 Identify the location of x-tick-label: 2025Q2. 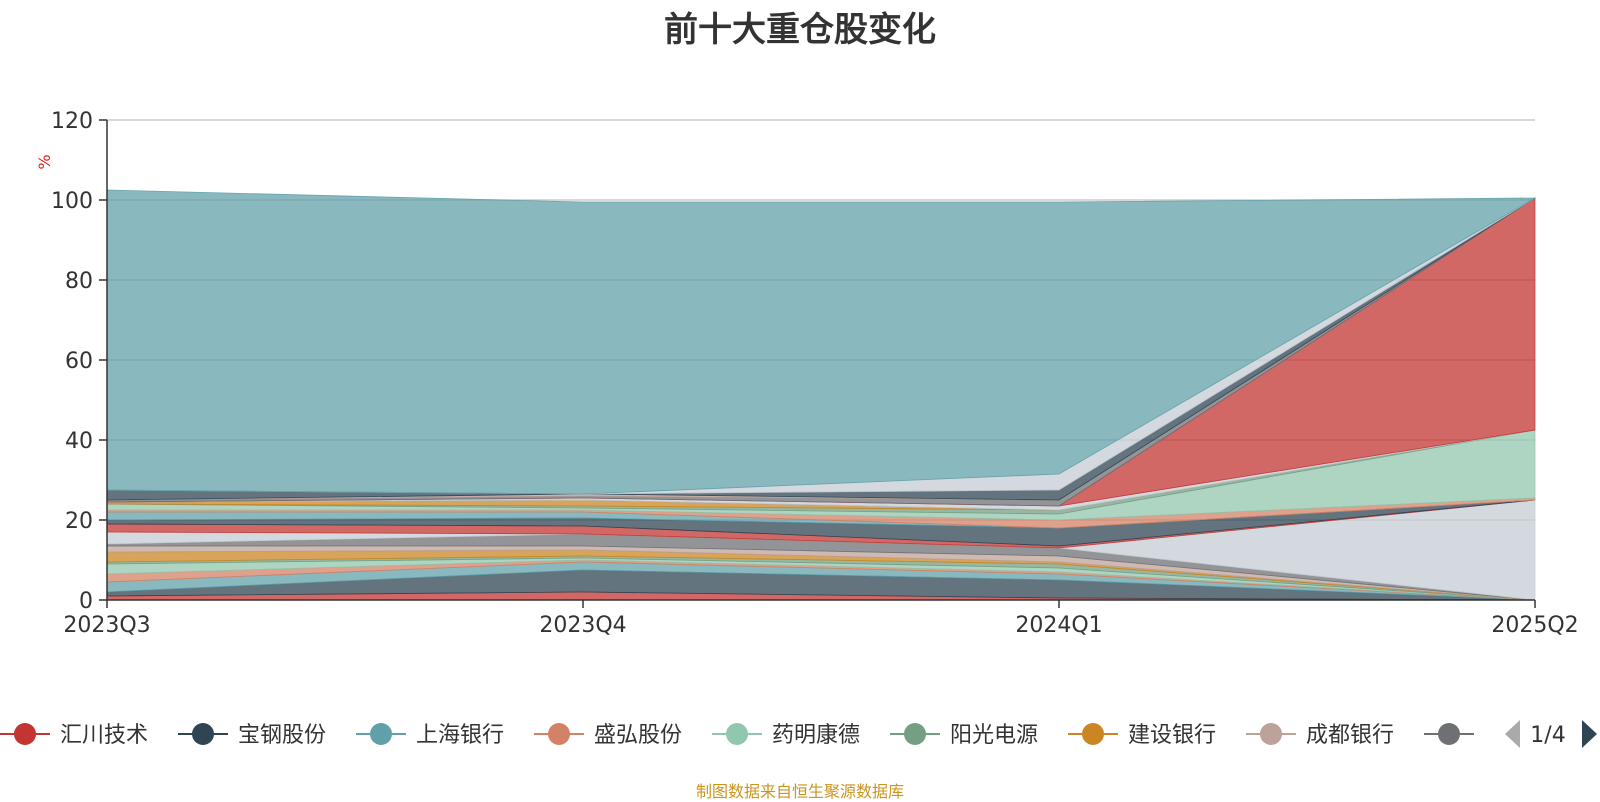
(1534, 625).